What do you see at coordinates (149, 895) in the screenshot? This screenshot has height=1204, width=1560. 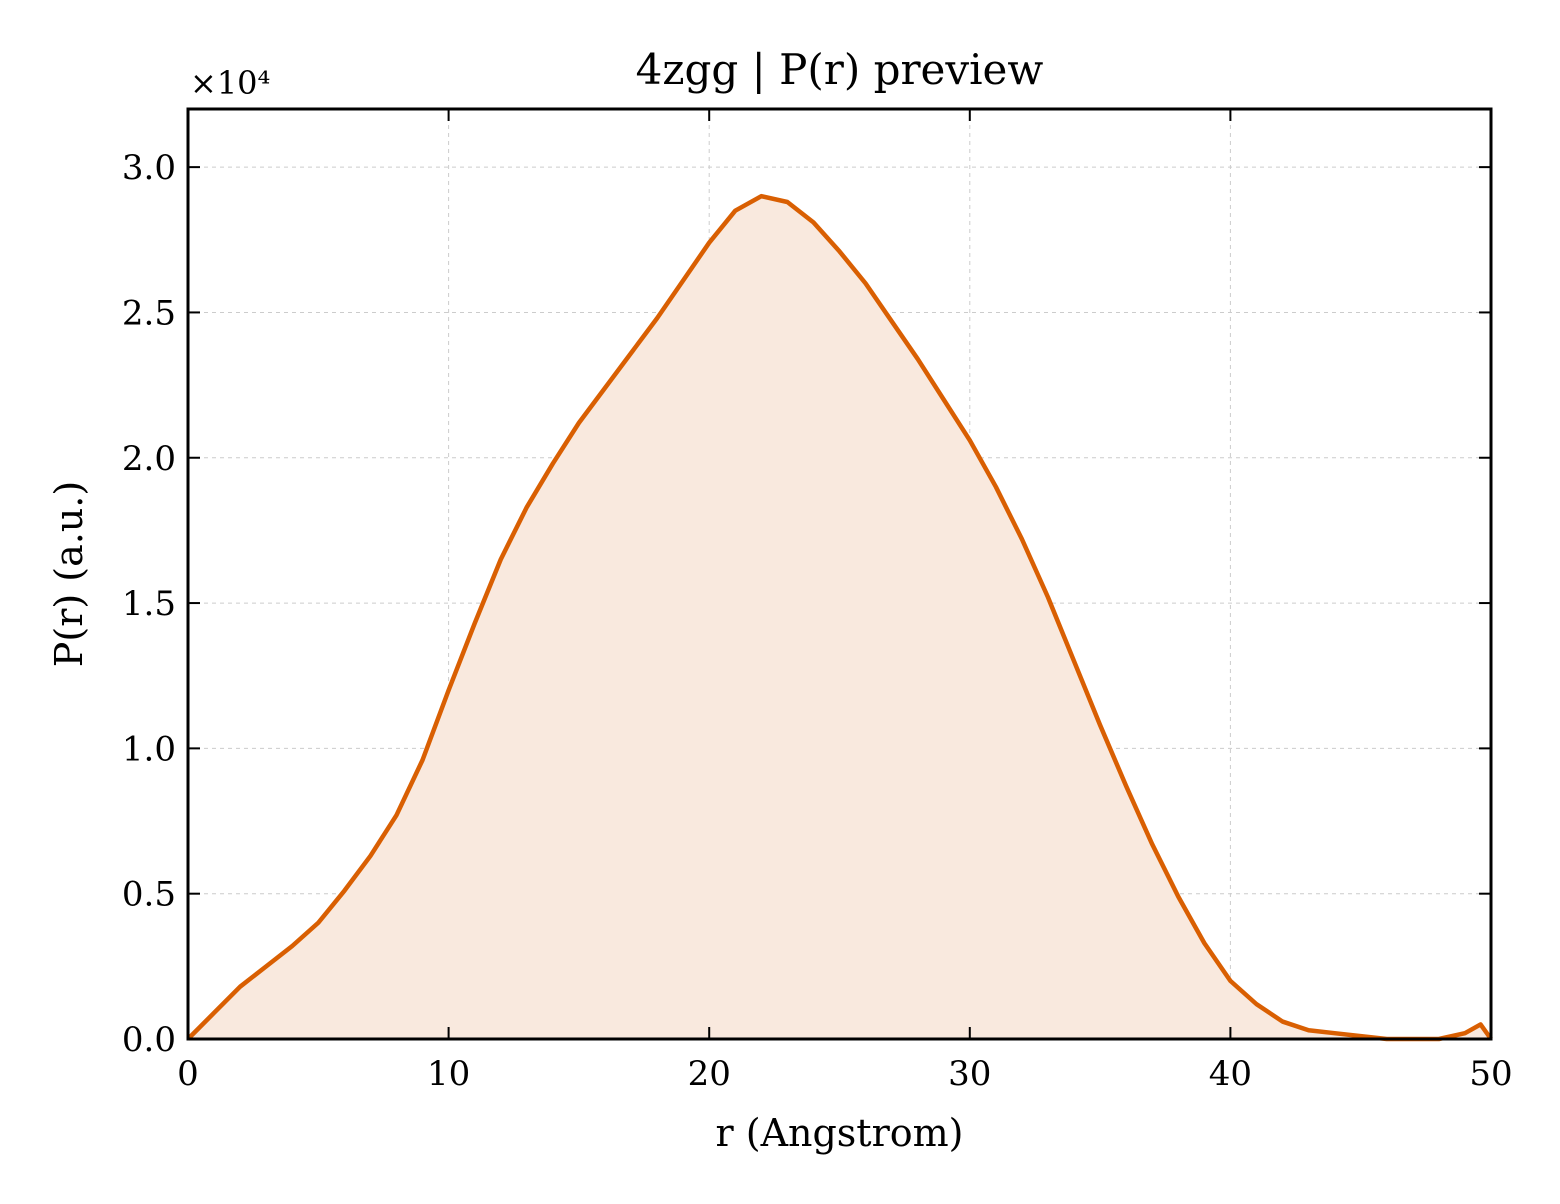 I see `y-tick-label: 0.5` at bounding box center [149, 895].